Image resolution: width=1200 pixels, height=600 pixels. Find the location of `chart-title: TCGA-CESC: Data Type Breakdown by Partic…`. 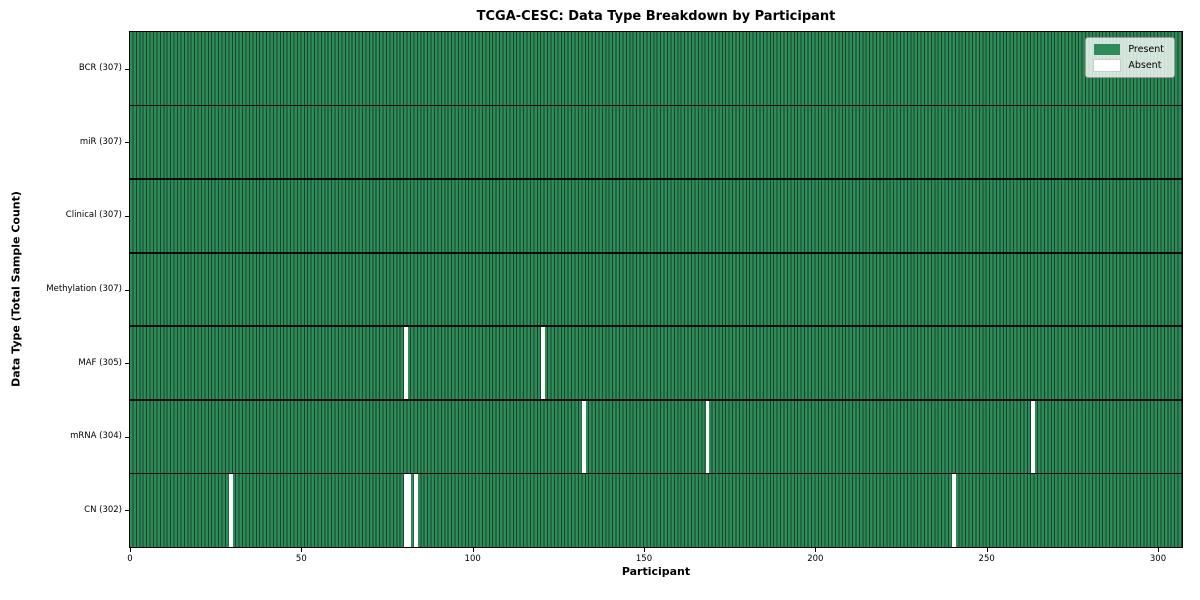

chart-title: TCGA-CESC: Data Type Breakdown by Partic… is located at coordinates (656, 16).